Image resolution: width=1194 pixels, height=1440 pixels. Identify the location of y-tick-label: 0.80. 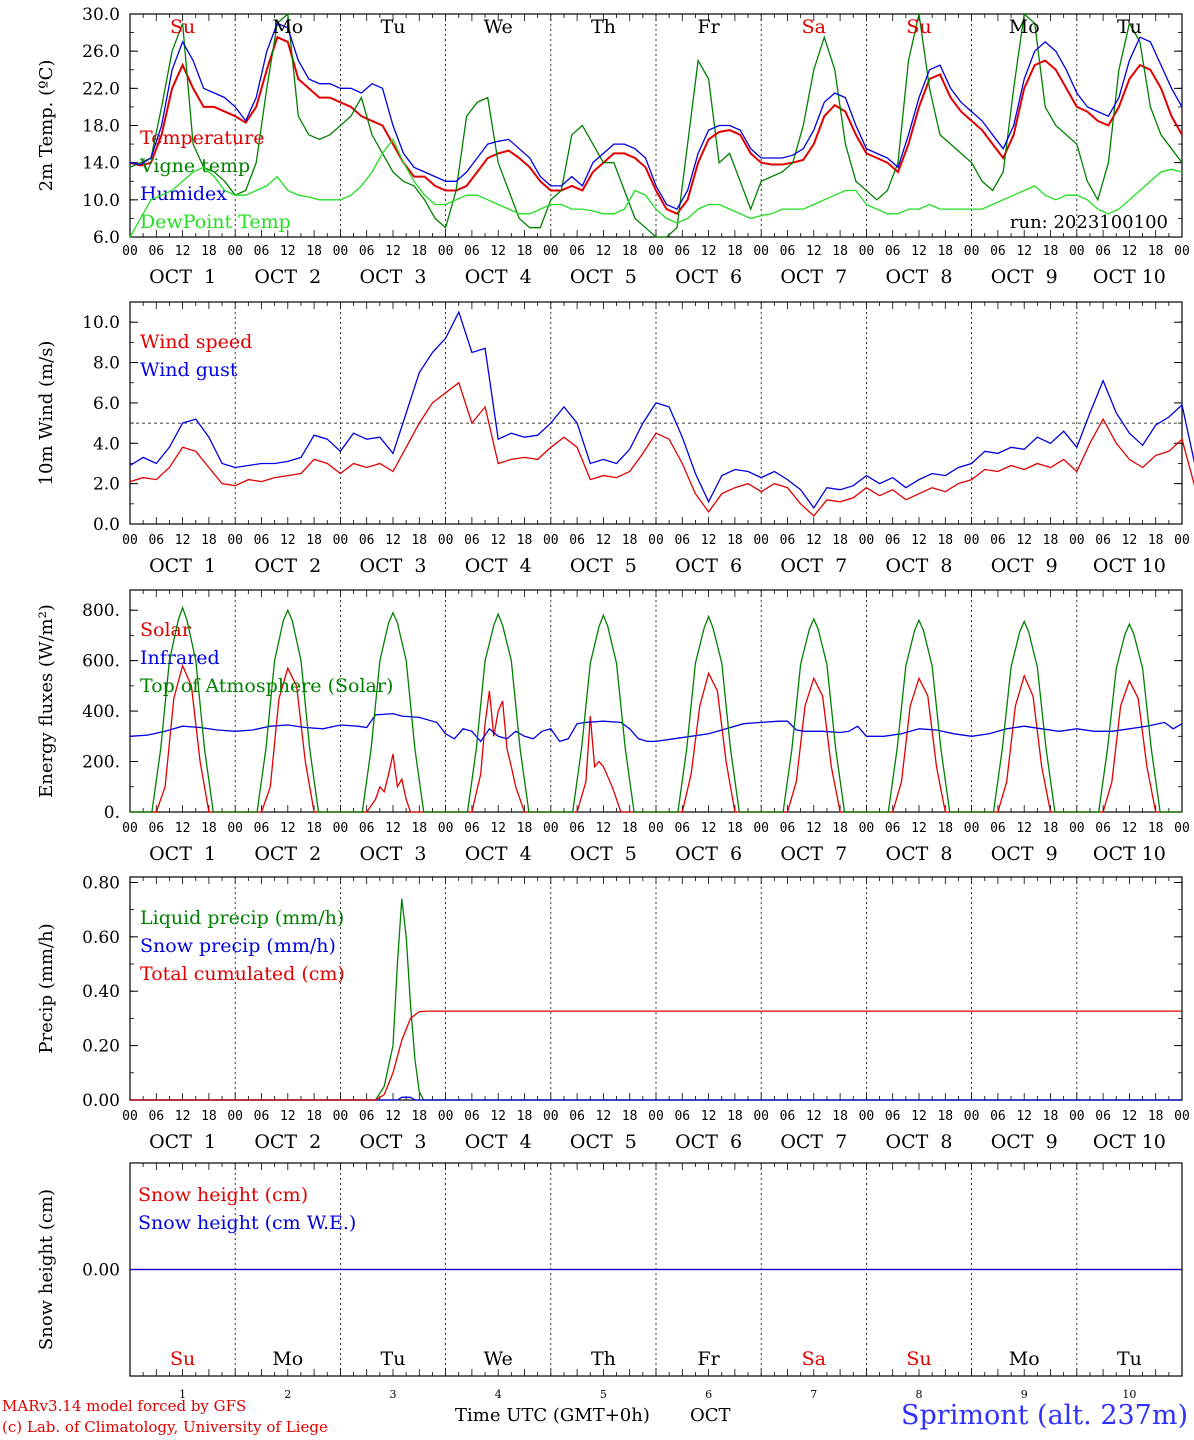
(101, 883).